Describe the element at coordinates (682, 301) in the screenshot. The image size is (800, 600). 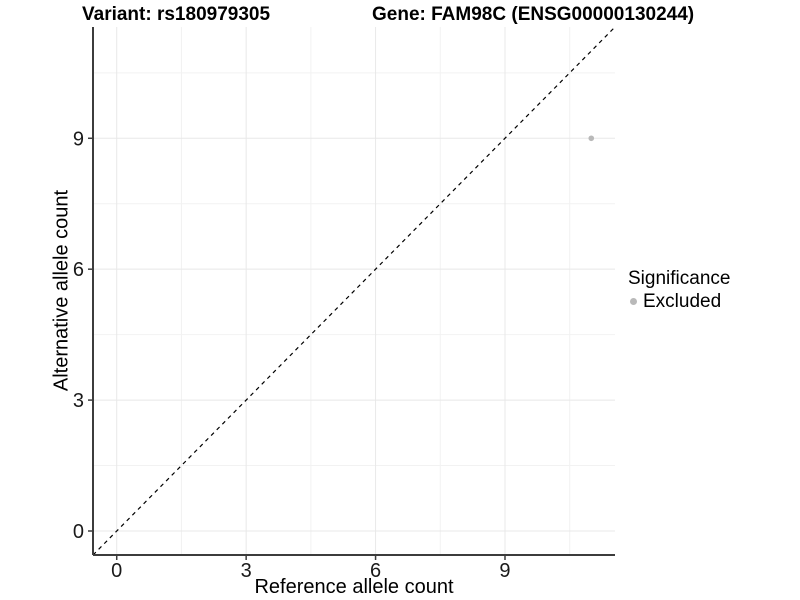
I see `legend-item-label: Excluded` at that location.